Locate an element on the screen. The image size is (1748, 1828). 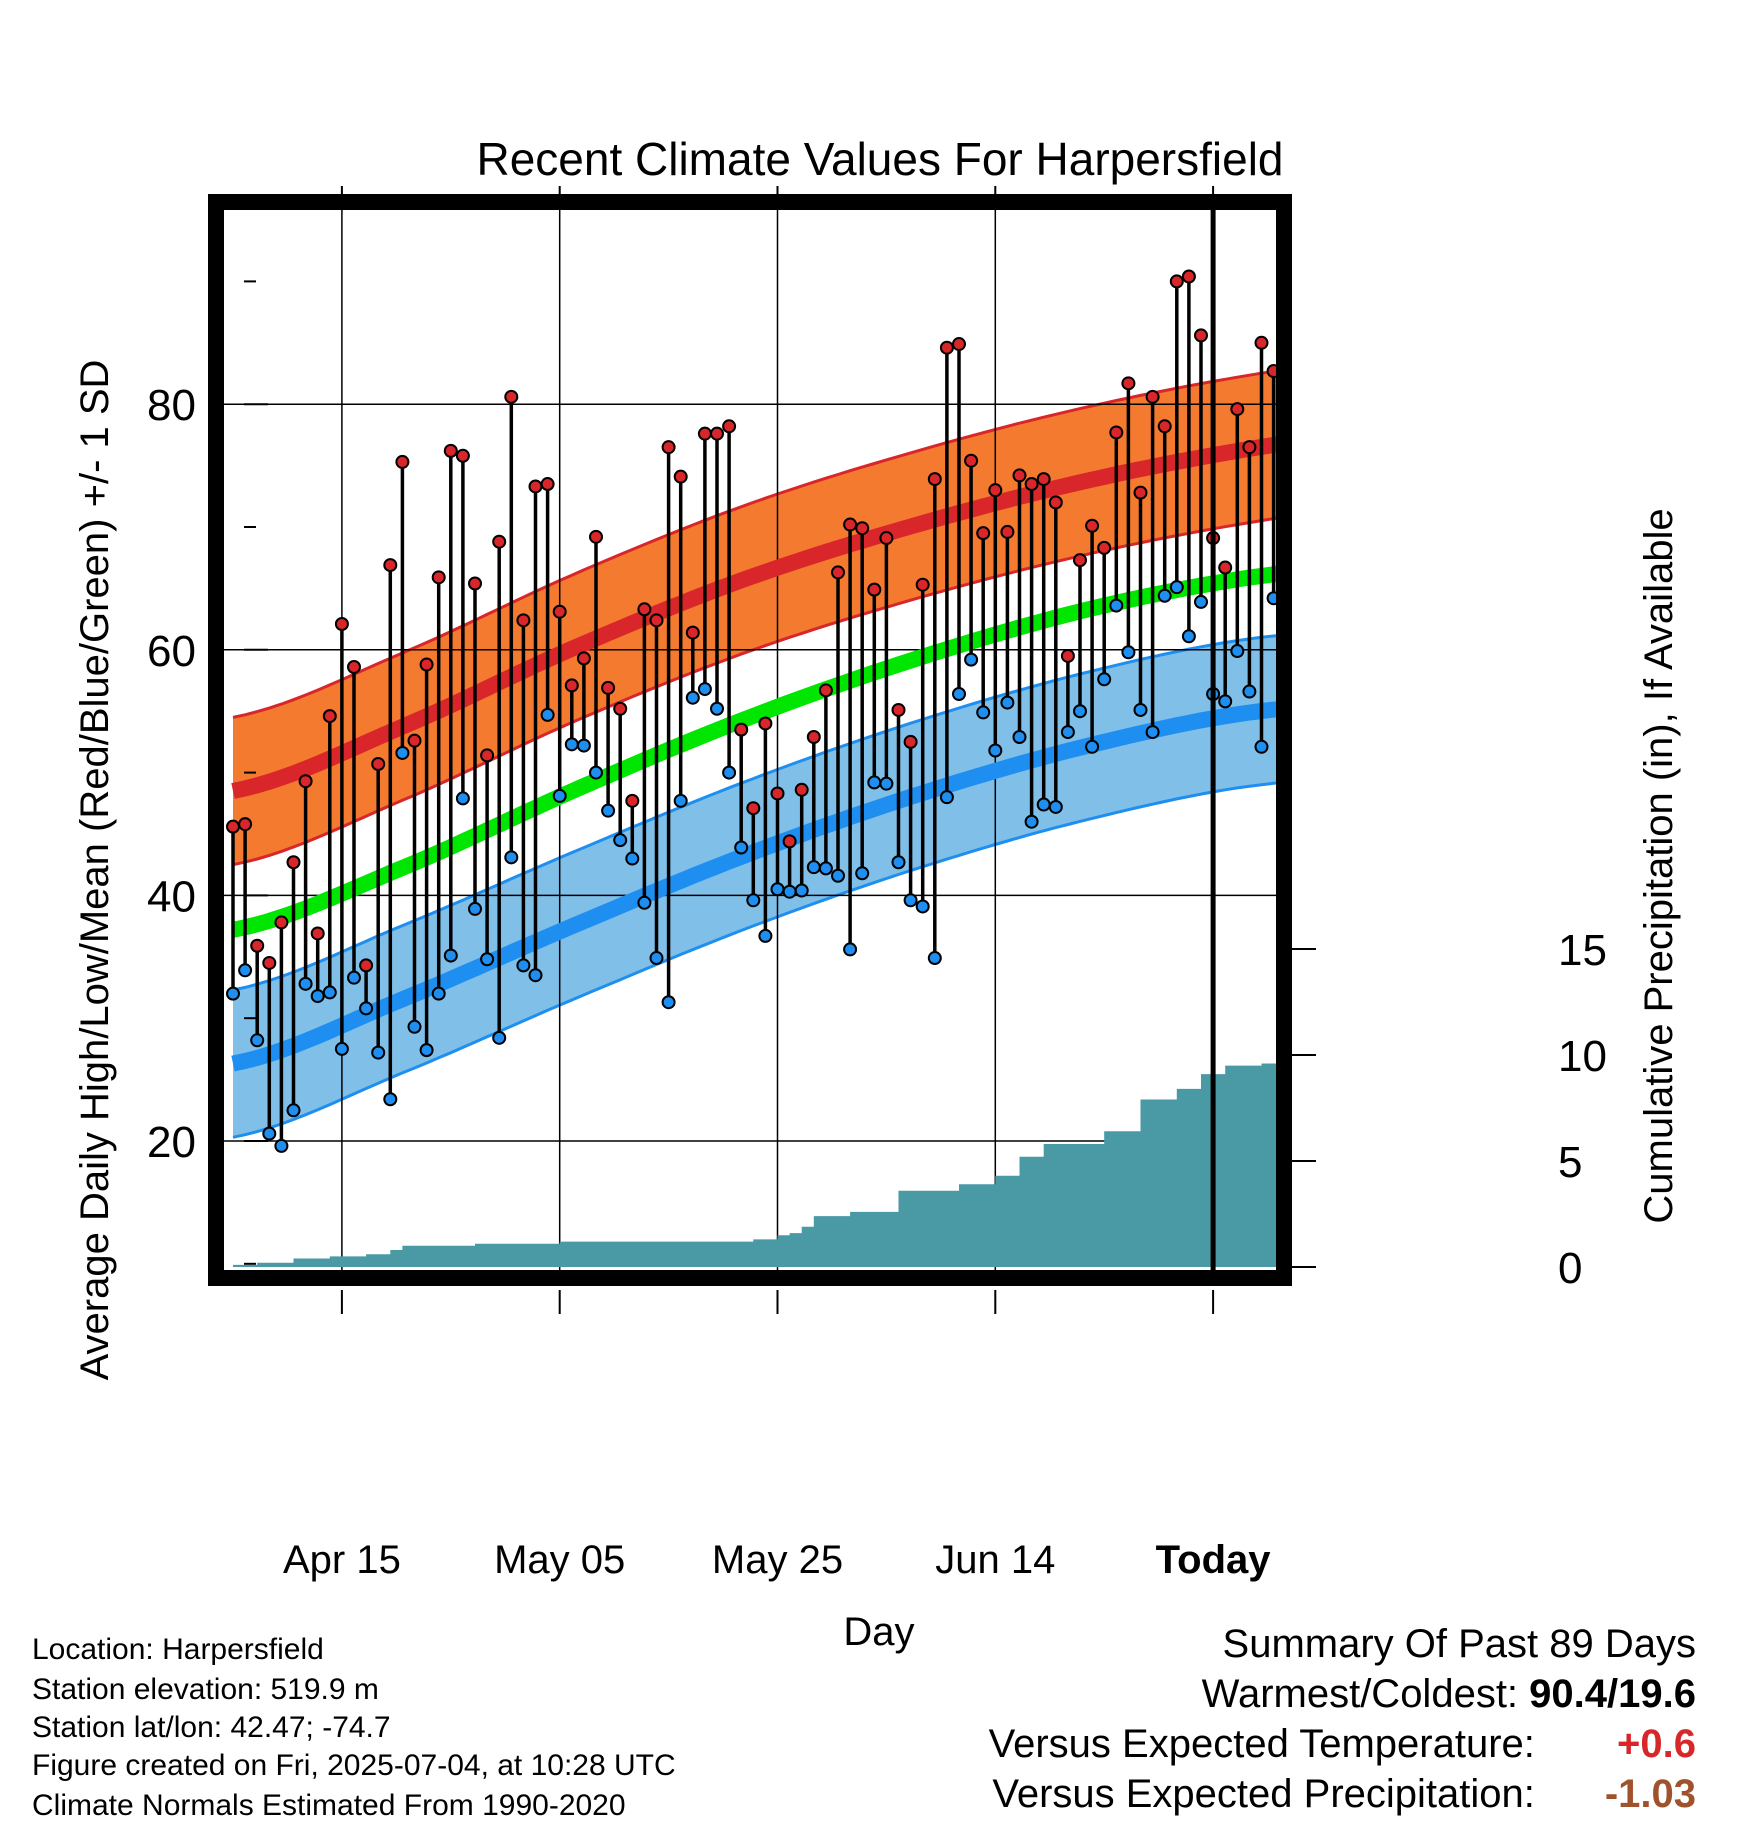
x-tick-label: May 05 is located at coordinates (559, 1560).